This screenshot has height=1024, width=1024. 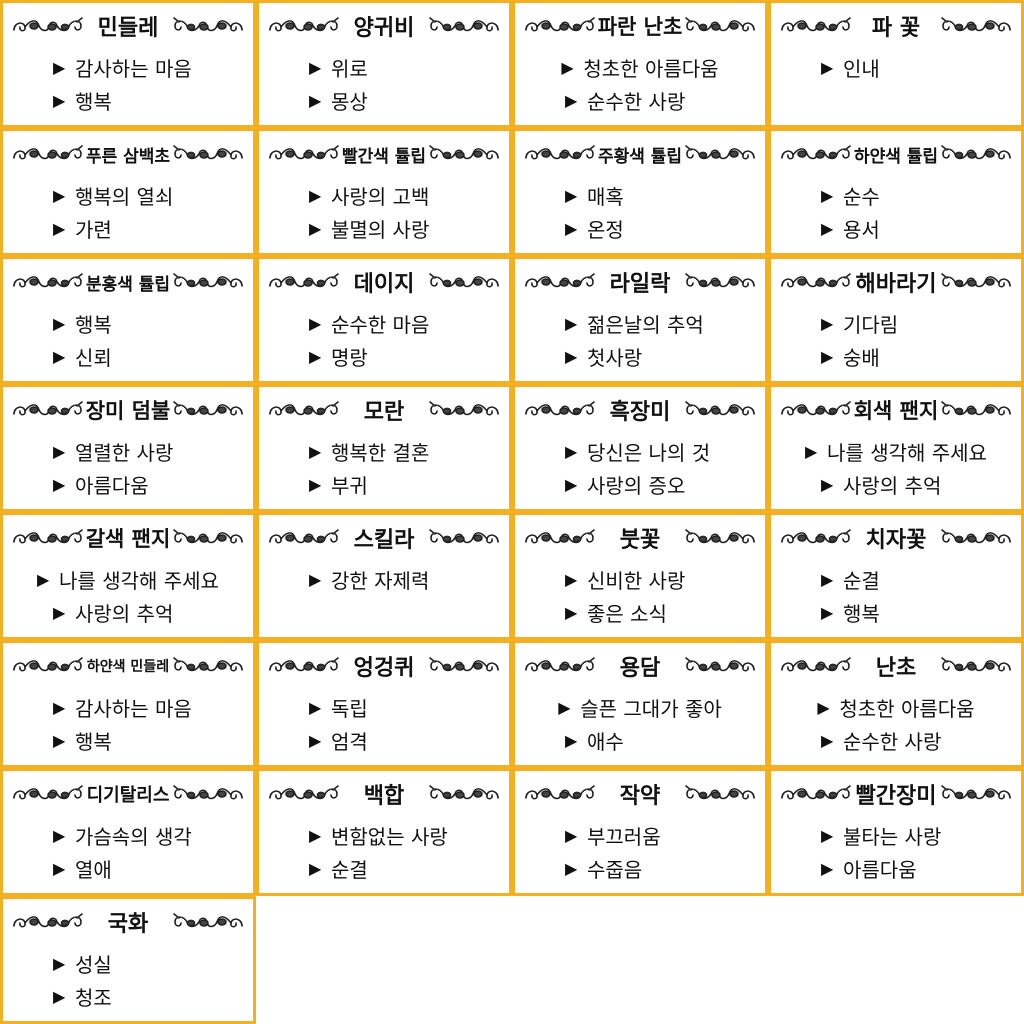 What do you see at coordinates (93, 998) in the screenshot?
I see `meaning-text: 청조` at bounding box center [93, 998].